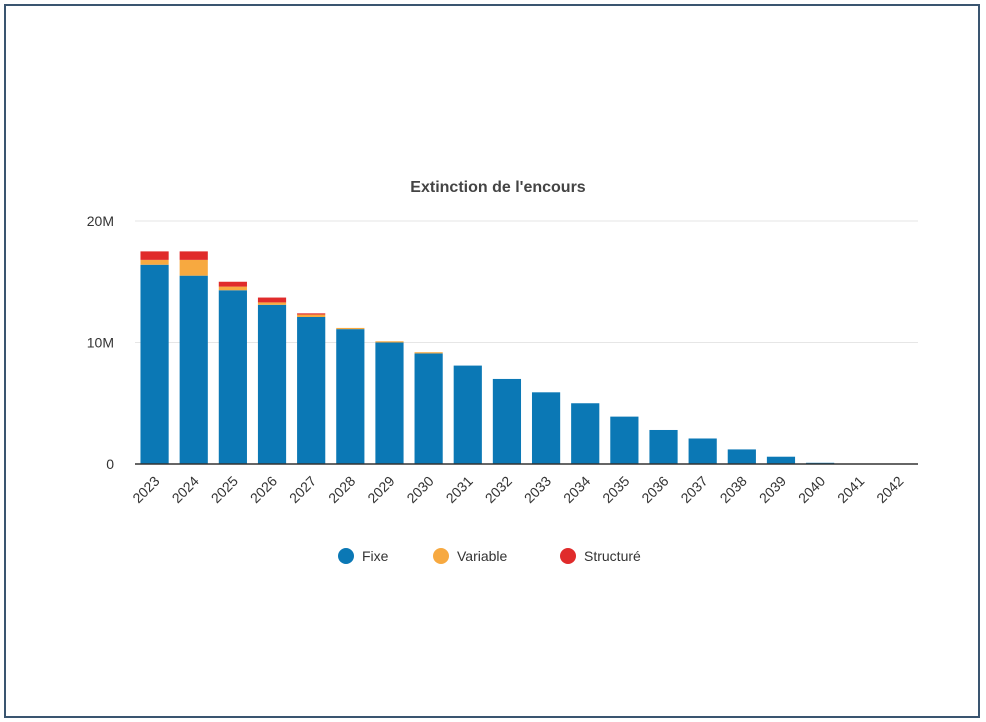 This screenshot has height=722, width=986. I want to click on x-tick-label: 2028, so click(341, 489).